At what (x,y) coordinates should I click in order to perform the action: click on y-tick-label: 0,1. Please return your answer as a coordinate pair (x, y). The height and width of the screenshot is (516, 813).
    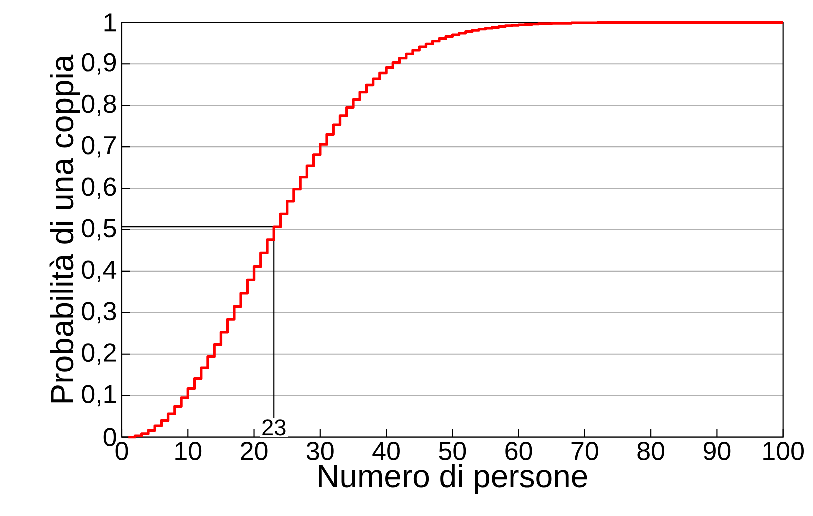
    Looking at the image, I should click on (99, 396).